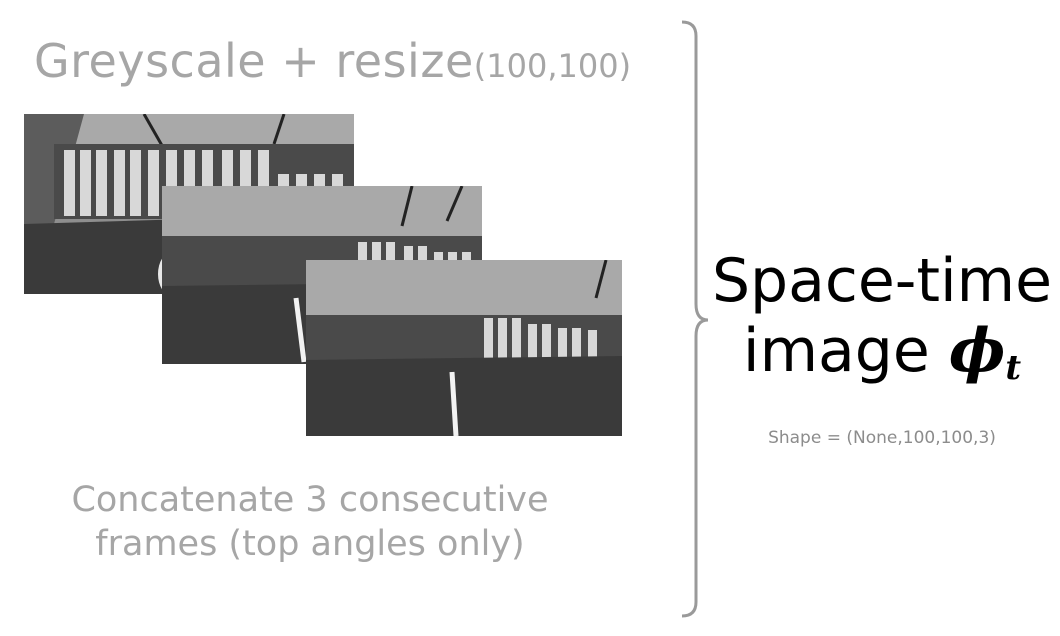  Describe the element at coordinates (882, 281) in the screenshot. I see `result-line-1: Space-time` at that location.